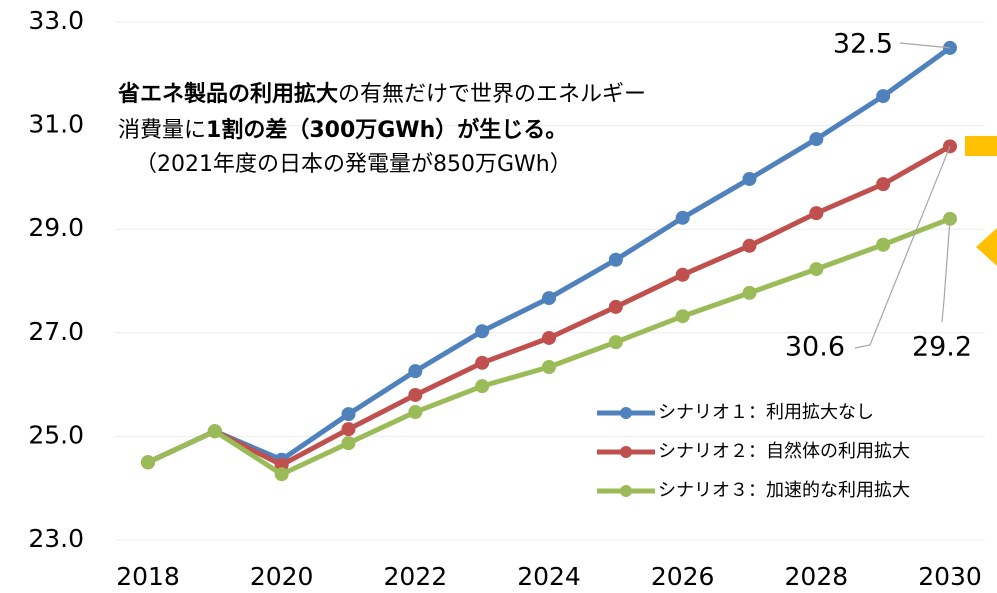  I want to click on y-tick-label: 31.0, so click(56, 124).